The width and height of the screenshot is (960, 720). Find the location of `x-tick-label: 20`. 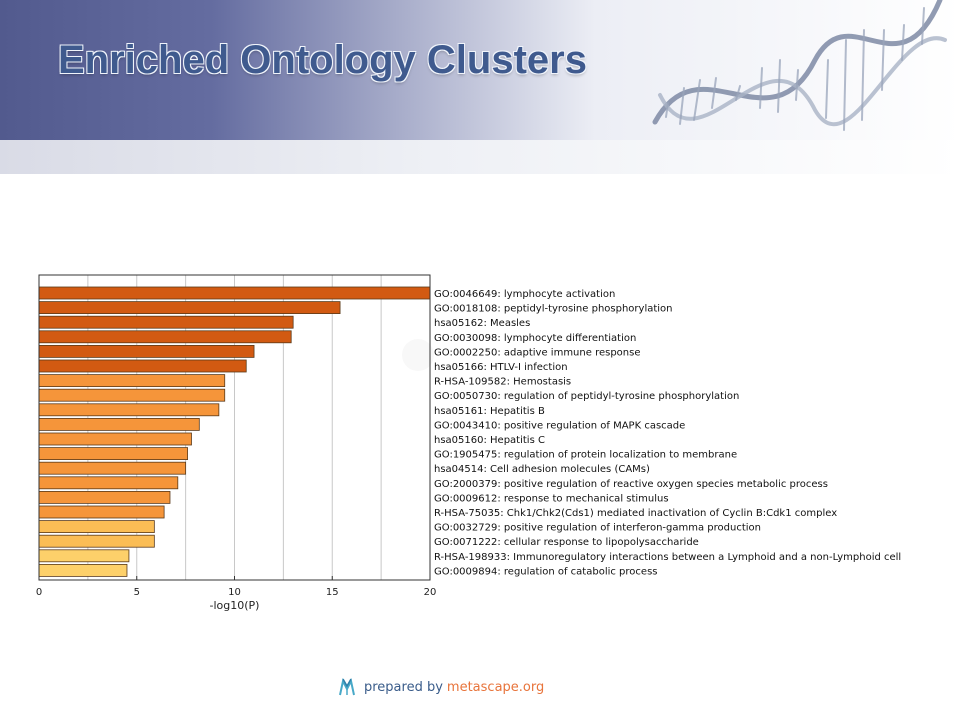

x-tick-label: 20 is located at coordinates (430, 592).